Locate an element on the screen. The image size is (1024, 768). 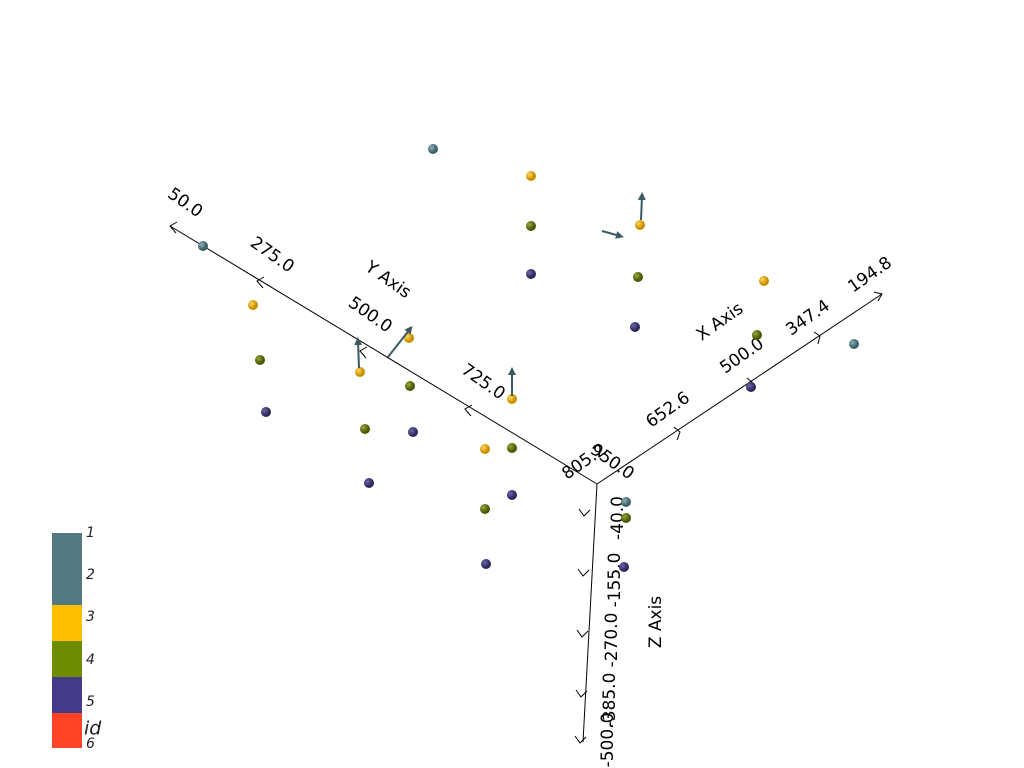
x-tick-label: 652.6 is located at coordinates (667, 410).